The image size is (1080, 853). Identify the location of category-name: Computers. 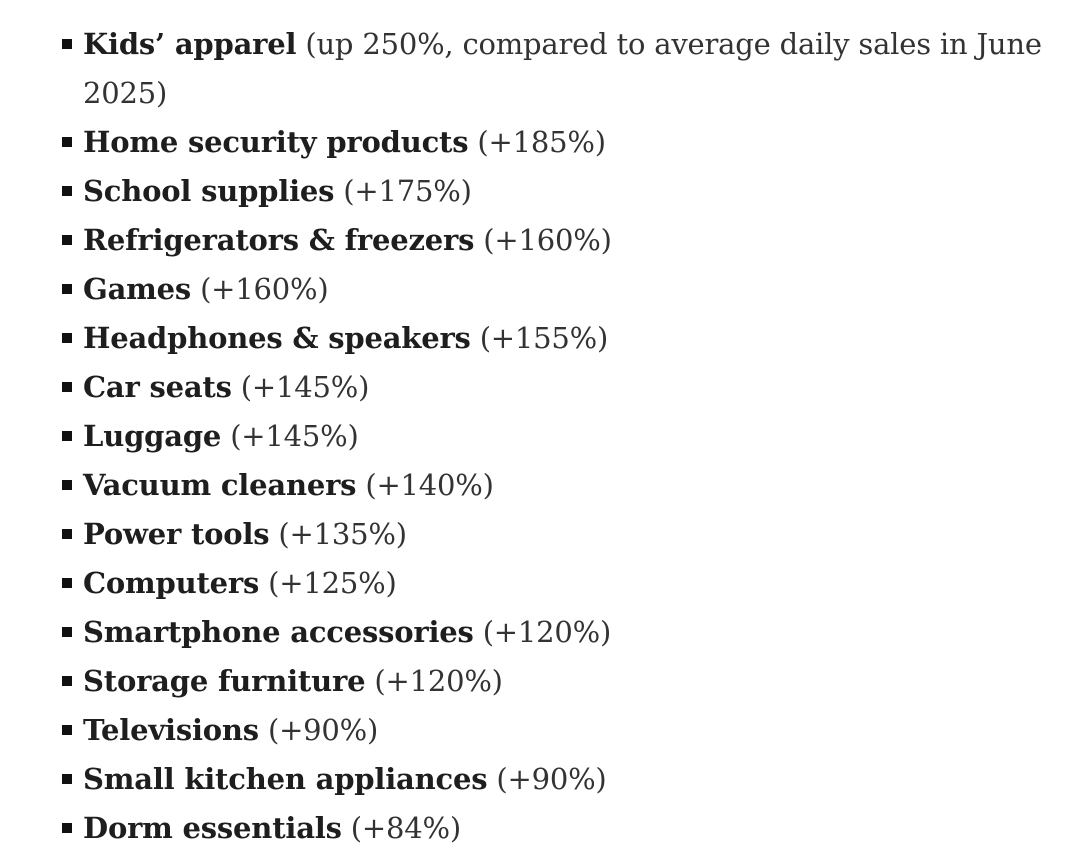
(171, 583).